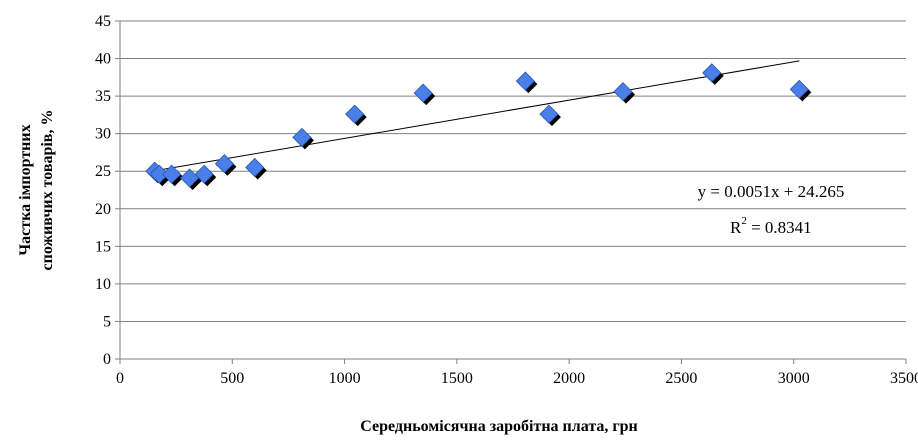 The height and width of the screenshot is (441, 918). Describe the element at coordinates (103, 96) in the screenshot. I see `y-tick-label: 35` at that location.